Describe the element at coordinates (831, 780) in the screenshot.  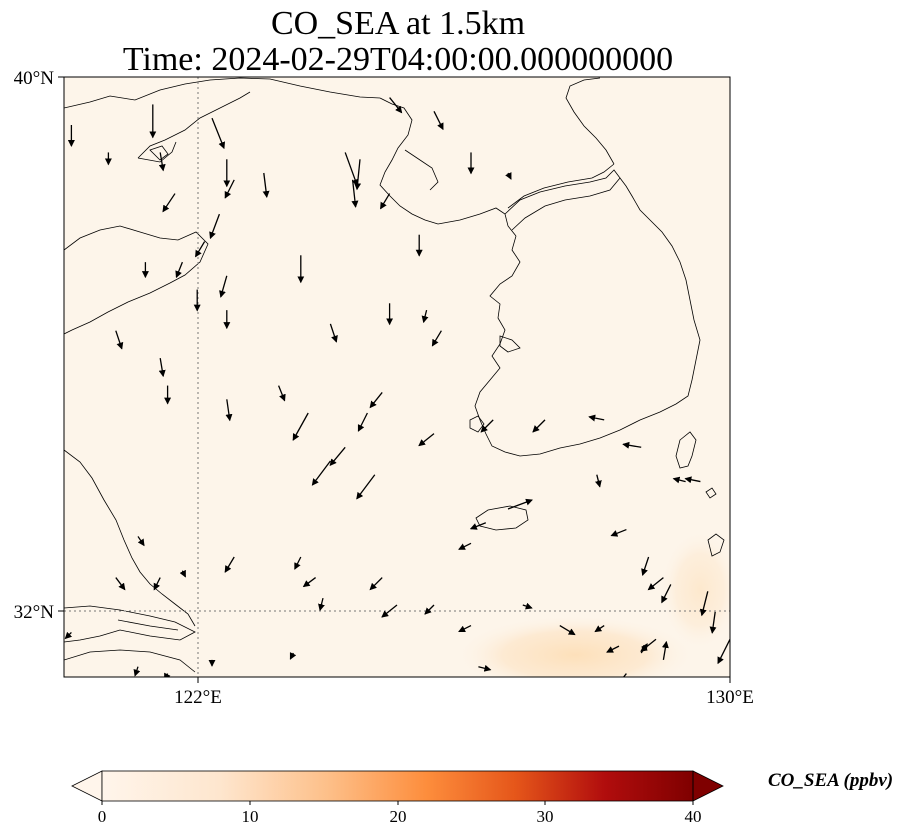
I see `colorbar-title: CO_SEA (ppbv)` at that location.